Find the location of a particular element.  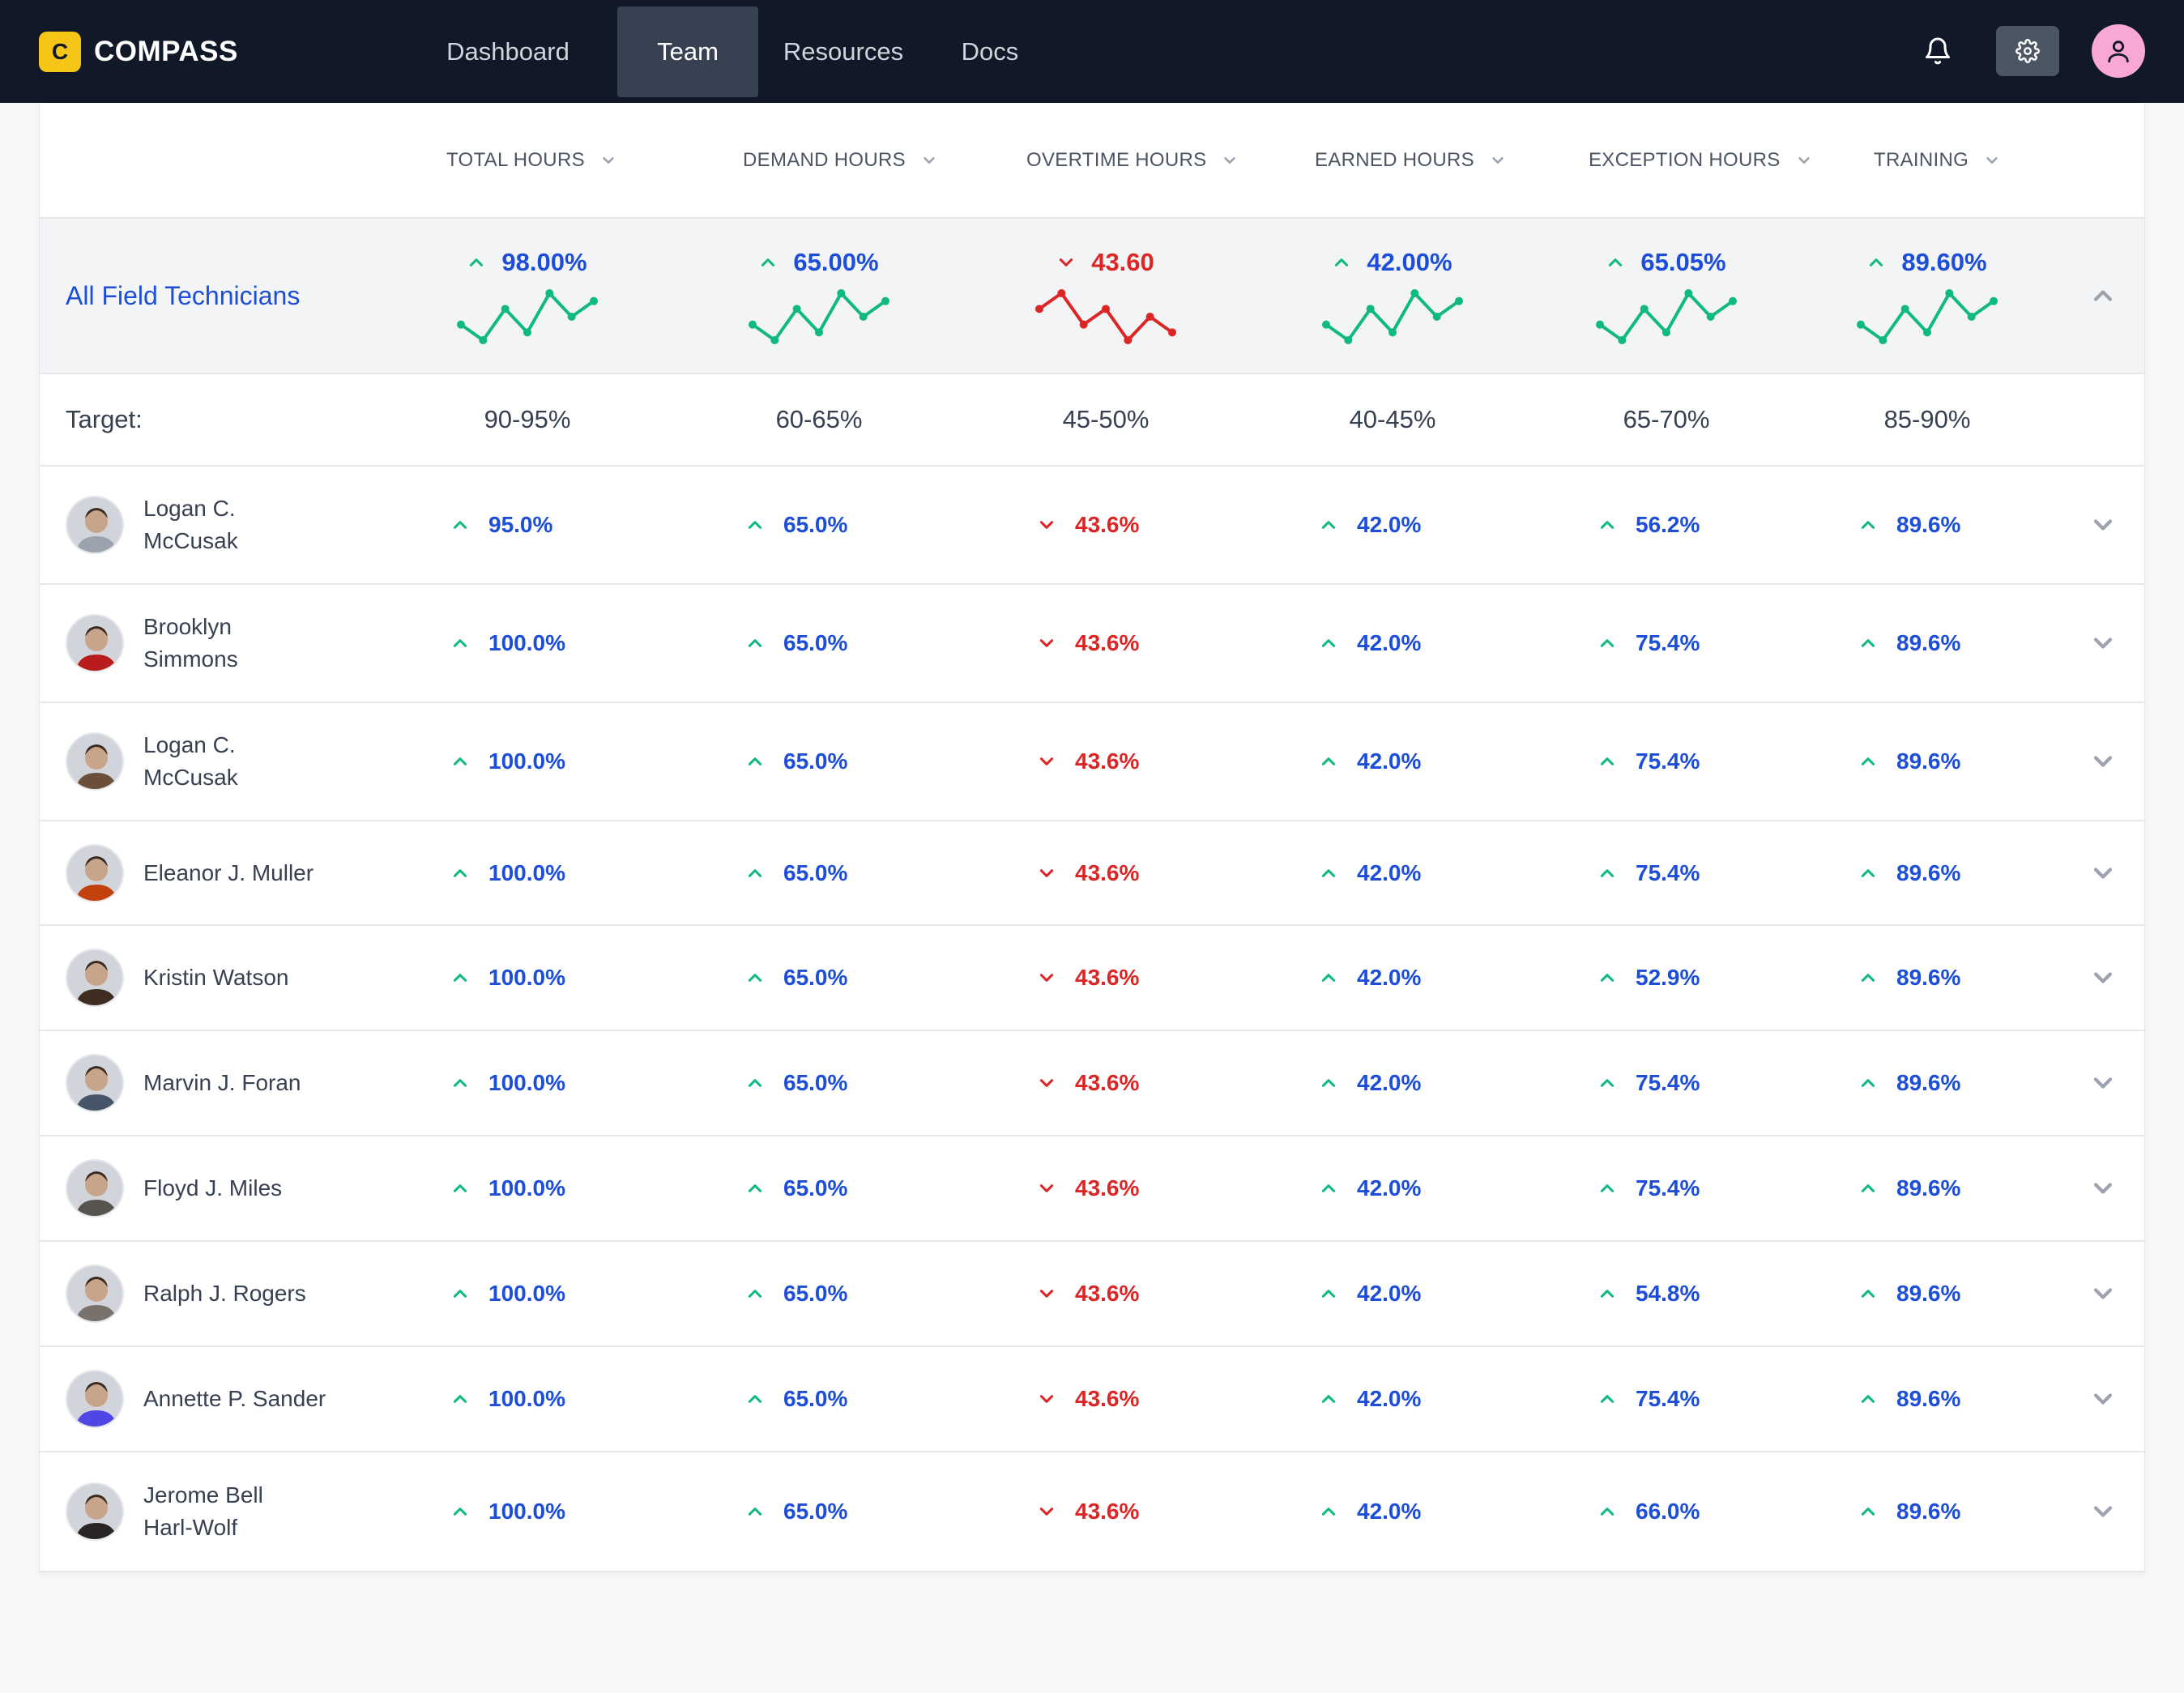

person-name: Brooklyn Simmons is located at coordinates (190, 643).